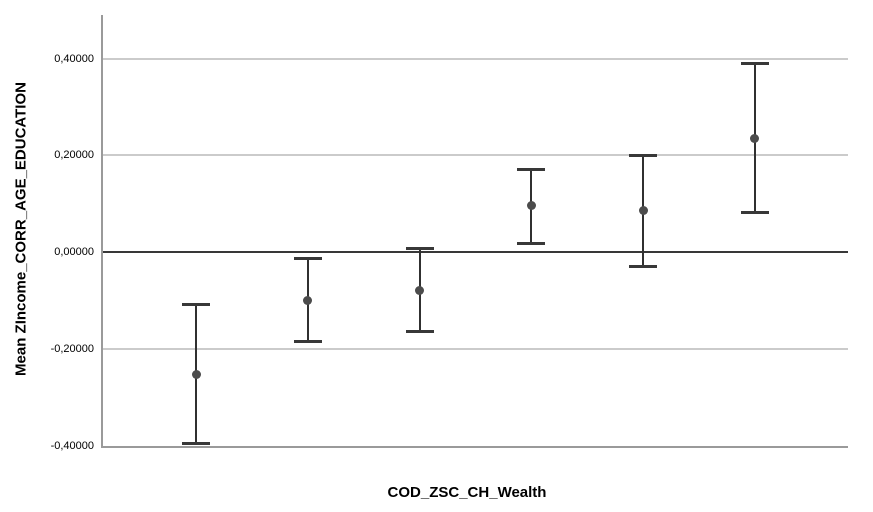 Image resolution: width=873 pixels, height=512 pixels. I want to click on y-tick-label: -0,40000, so click(72, 446).